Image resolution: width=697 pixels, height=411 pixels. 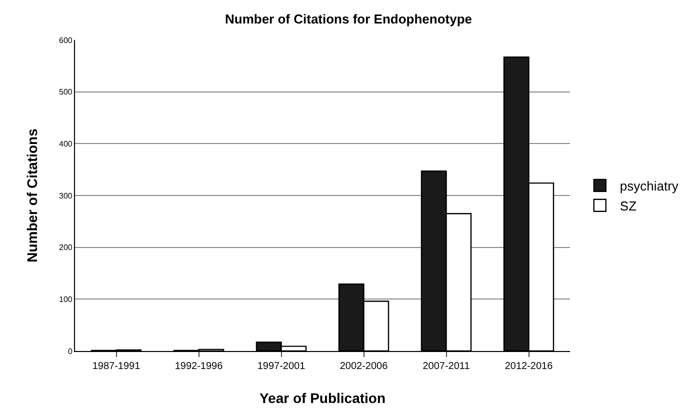 What do you see at coordinates (32, 195) in the screenshot?
I see `y-axis-title: Number of Citations` at bounding box center [32, 195].